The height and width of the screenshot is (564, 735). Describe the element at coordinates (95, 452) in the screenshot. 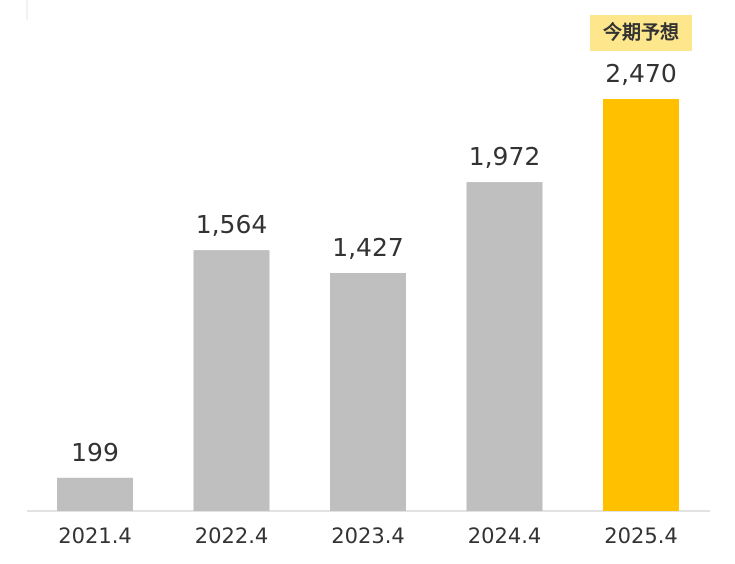

I see `value-label: 199` at that location.